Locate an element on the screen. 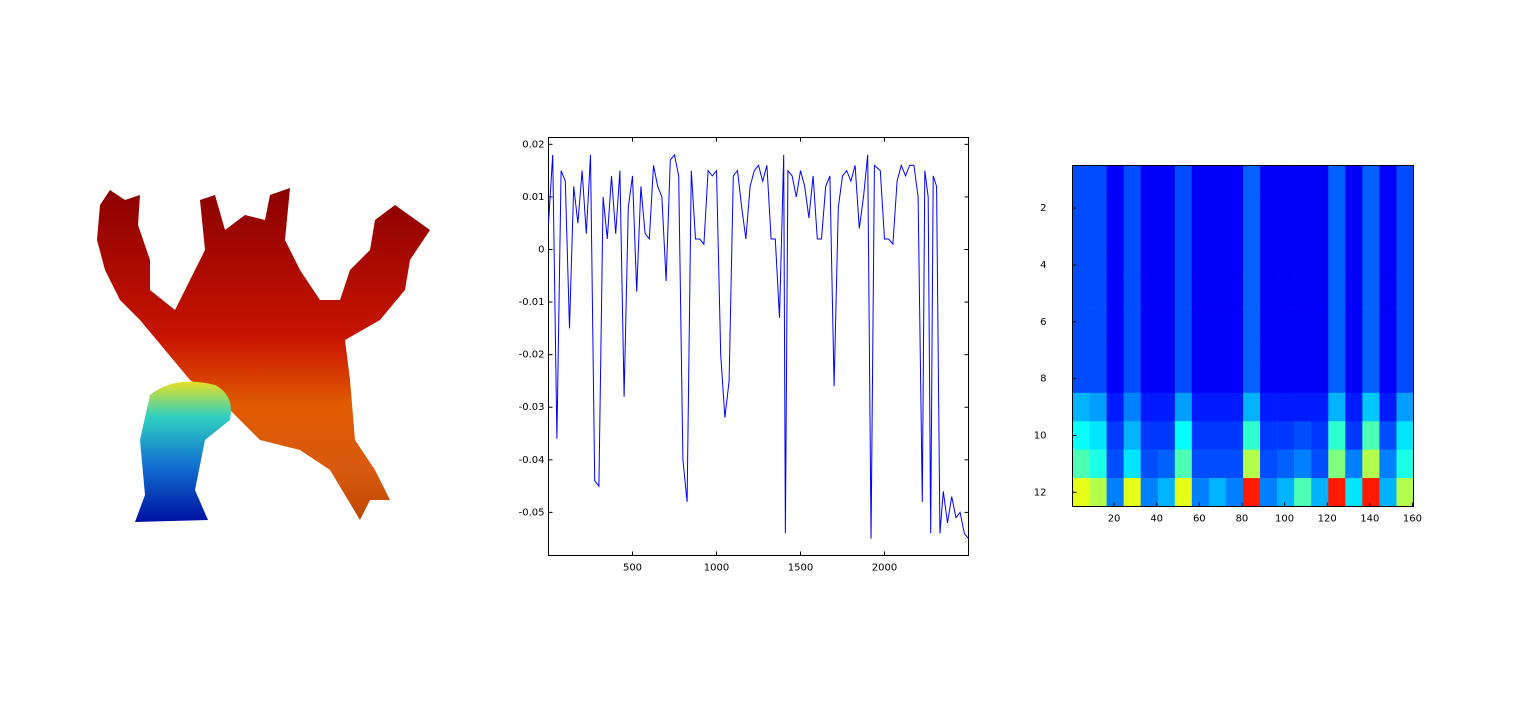  y-tick-label: -0.04 is located at coordinates (532, 460).